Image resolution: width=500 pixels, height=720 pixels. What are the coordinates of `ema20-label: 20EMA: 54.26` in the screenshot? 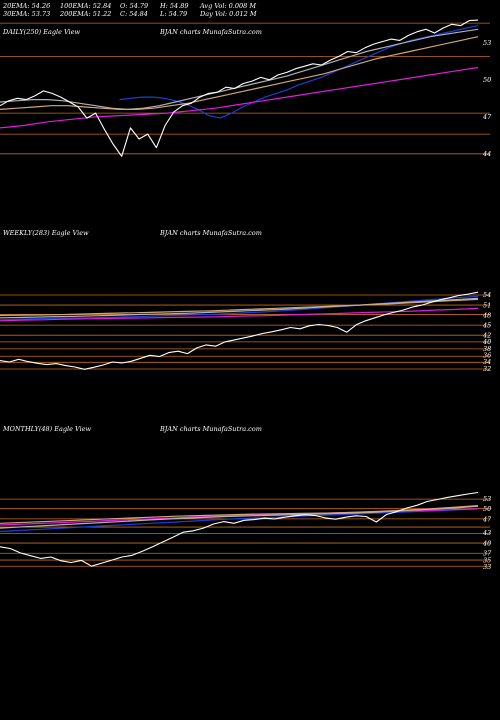 It's located at (26, 6).